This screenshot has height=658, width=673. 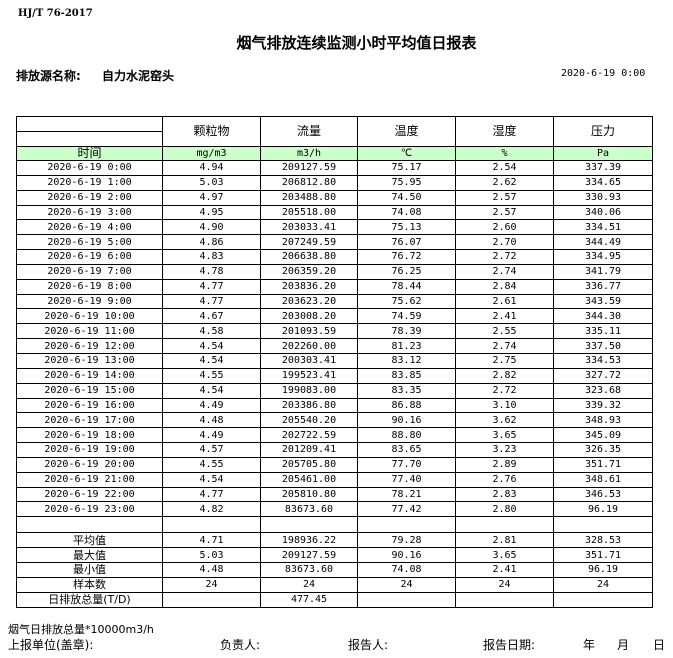 I want to click on value-cell: 4.49, so click(x=211, y=435).